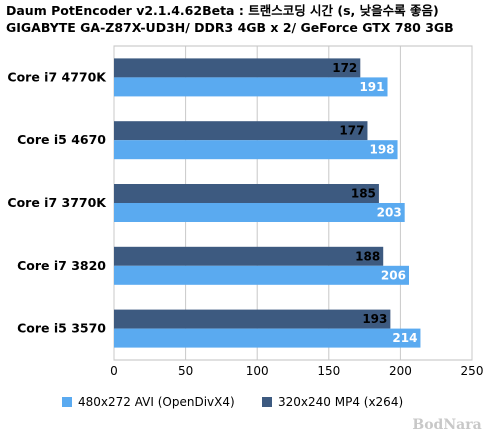 The image size is (500, 436). Describe the element at coordinates (389, 213) in the screenshot. I see `data-label: 203` at that location.